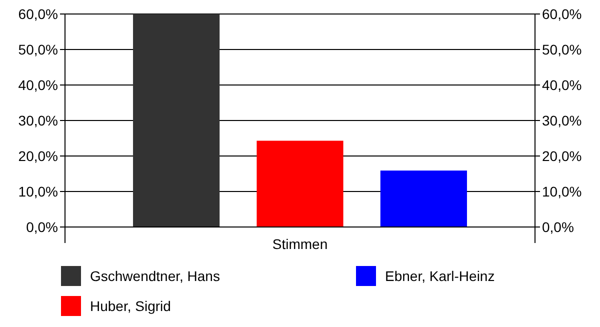 The height and width of the screenshot is (327, 600). What do you see at coordinates (38, 191) in the screenshot?
I see `y-tick-label: 10,0%` at bounding box center [38, 191].